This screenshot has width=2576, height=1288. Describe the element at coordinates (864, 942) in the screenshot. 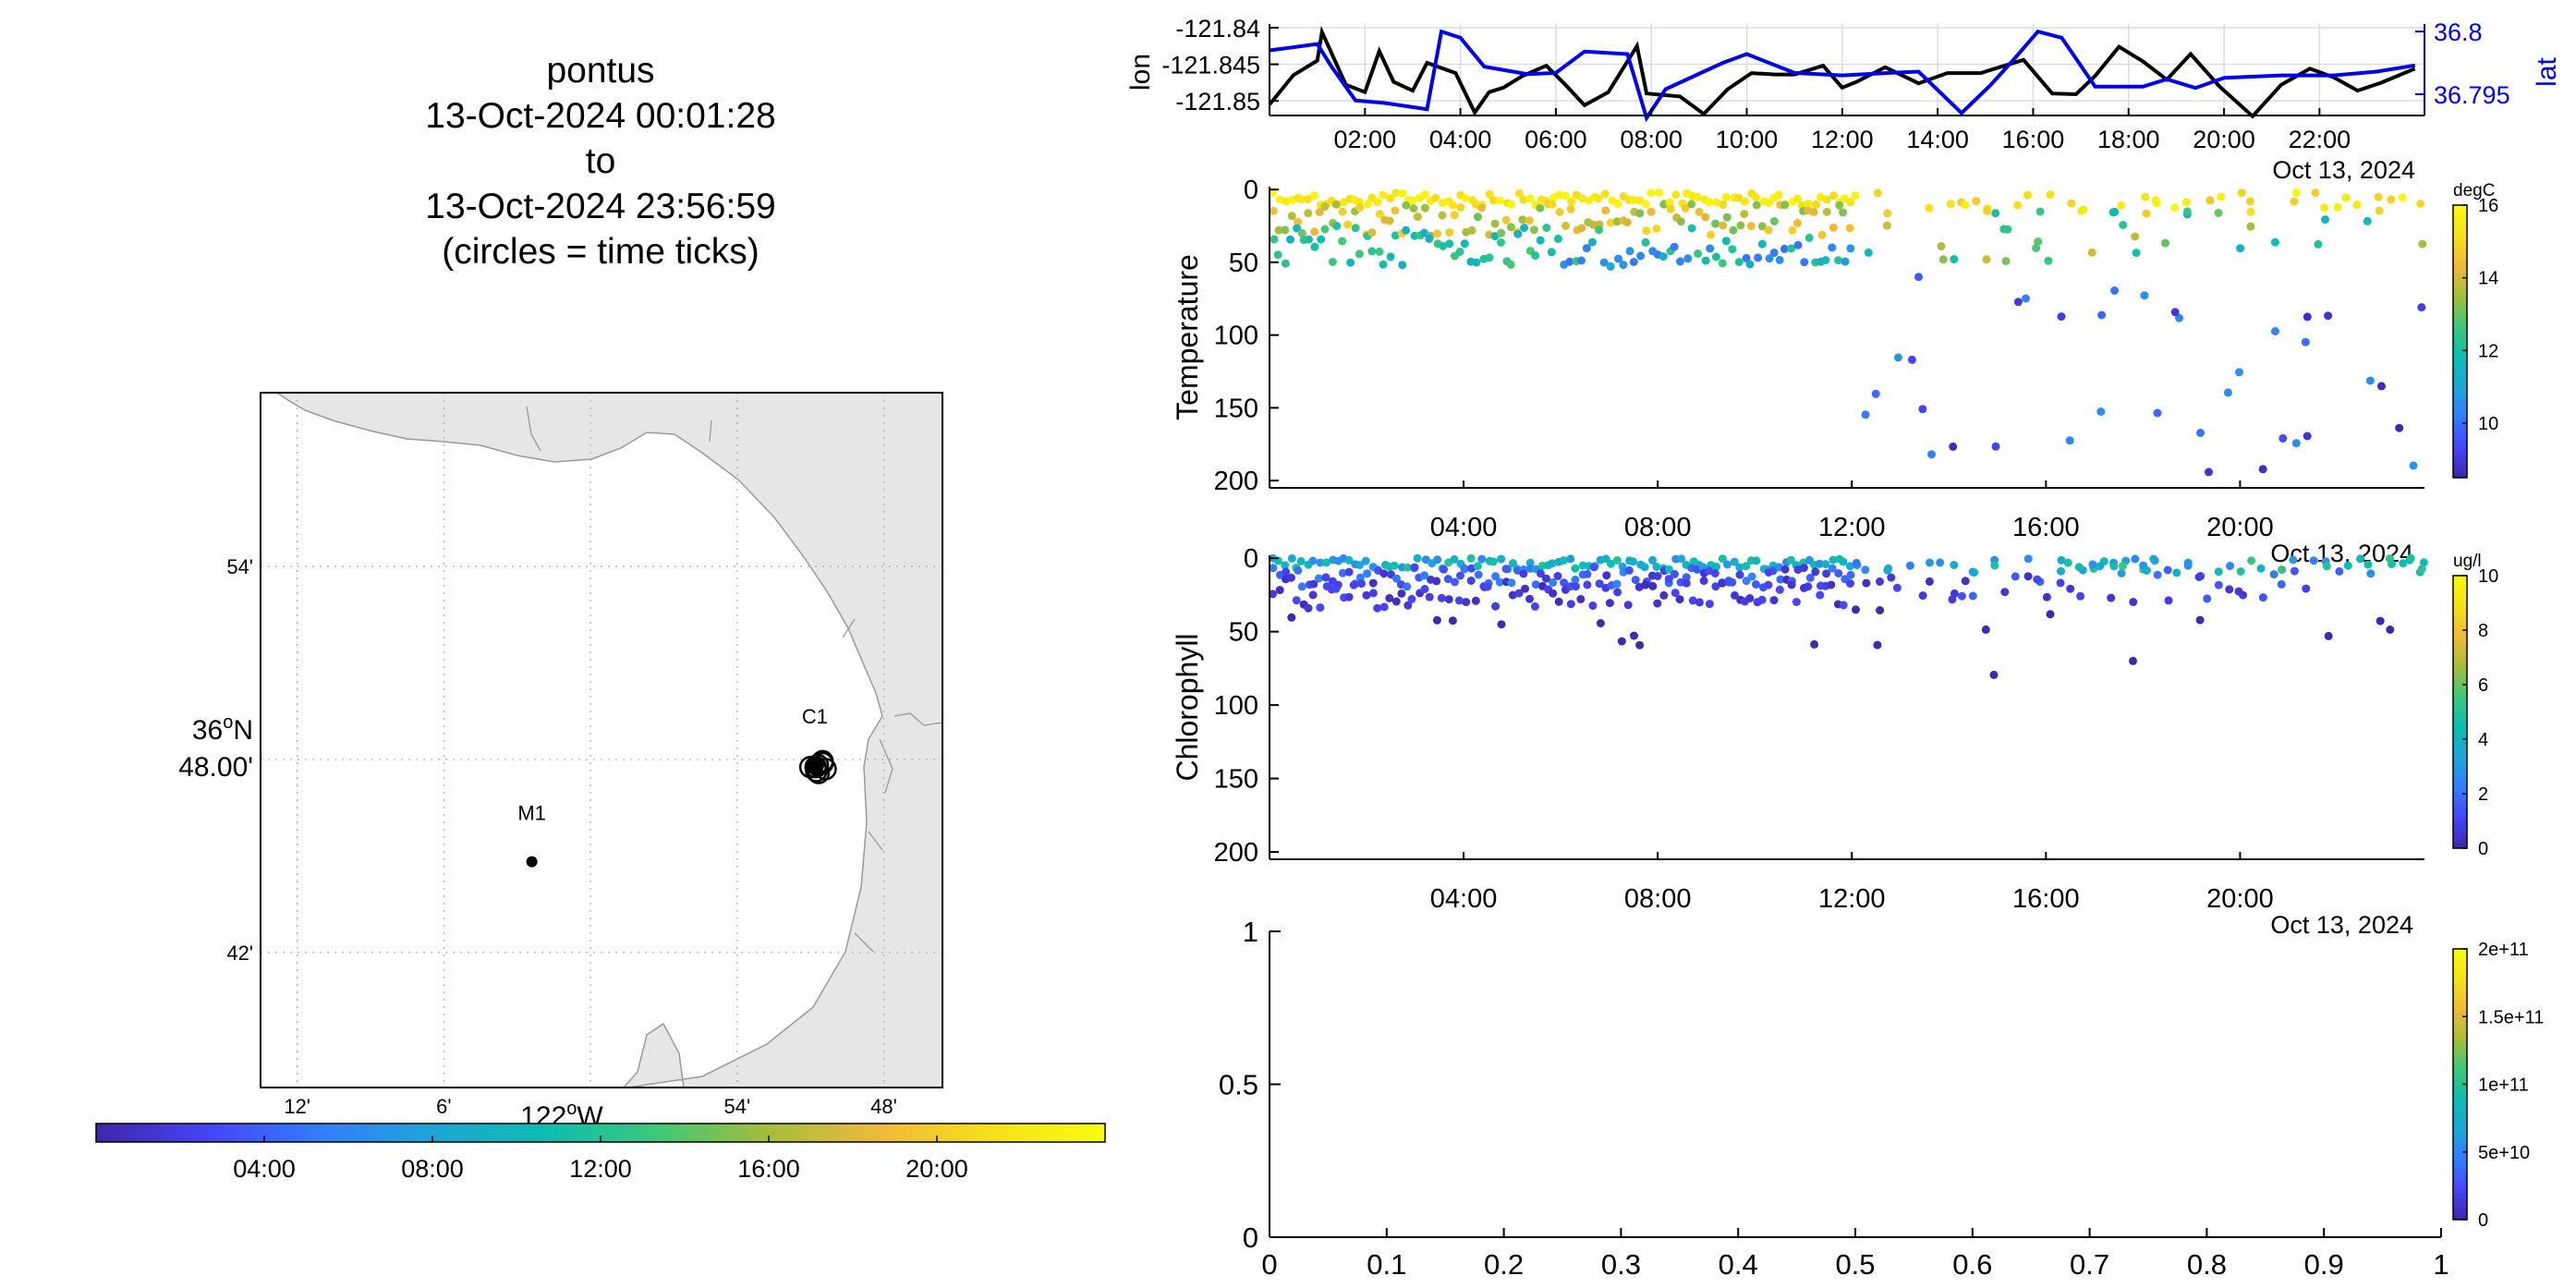

I see `river-line` at that location.